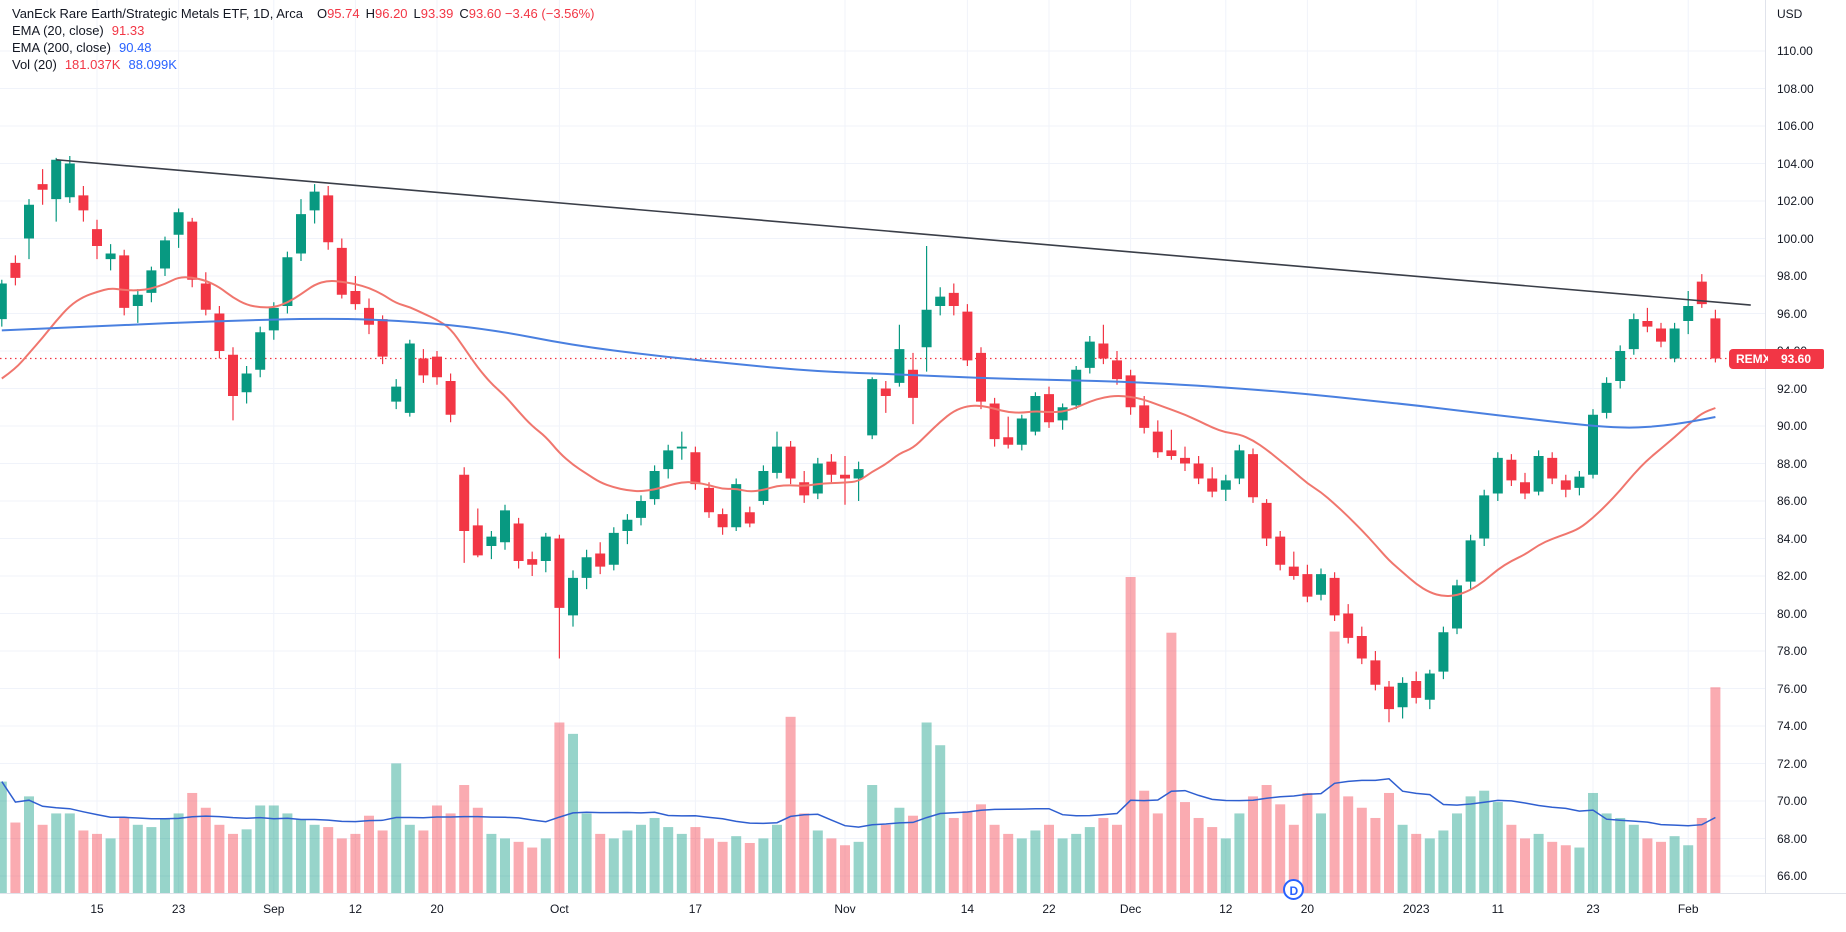 The width and height of the screenshot is (1846, 932). Describe the element at coordinates (34, 64) in the screenshot. I see `indicator-name: Vol (20)` at that location.